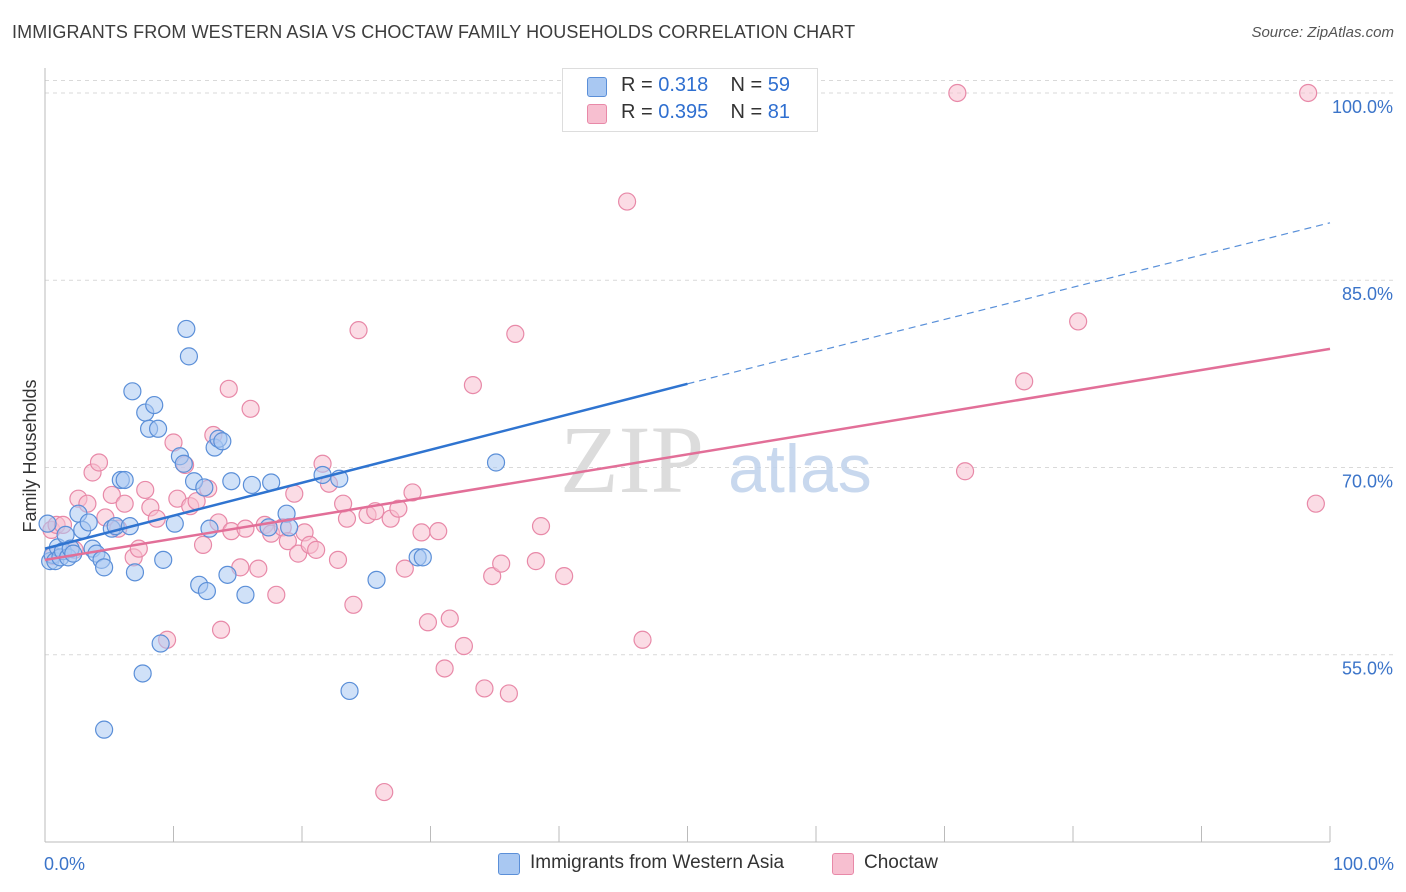  Describe the element at coordinates (1367, 294) in the screenshot. I see `y-tick-label: 85.0%` at that location.